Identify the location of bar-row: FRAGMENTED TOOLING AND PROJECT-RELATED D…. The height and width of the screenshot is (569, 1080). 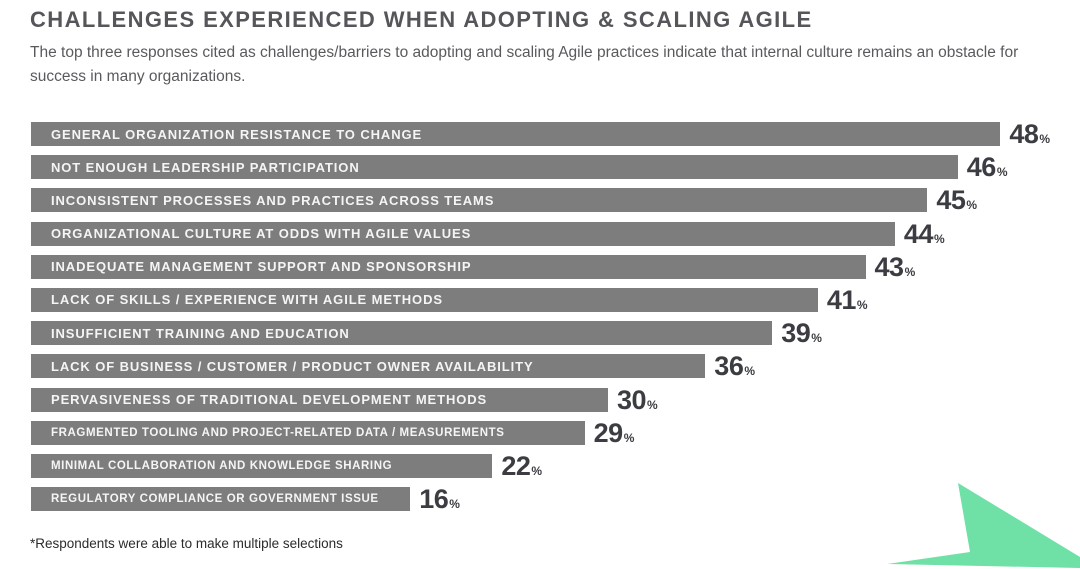
(538, 435).